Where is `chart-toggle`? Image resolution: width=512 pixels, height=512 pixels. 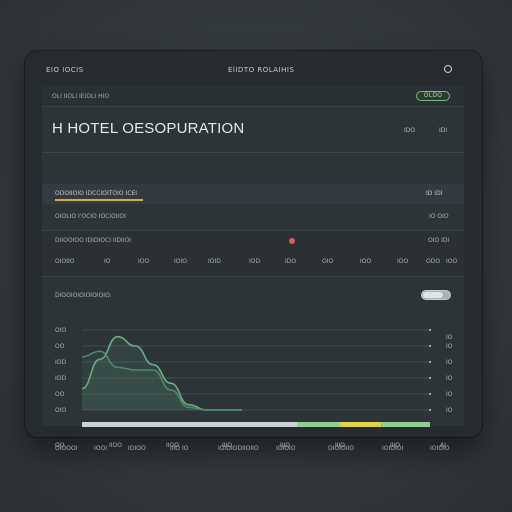 chart-toggle is located at coordinates (436, 295).